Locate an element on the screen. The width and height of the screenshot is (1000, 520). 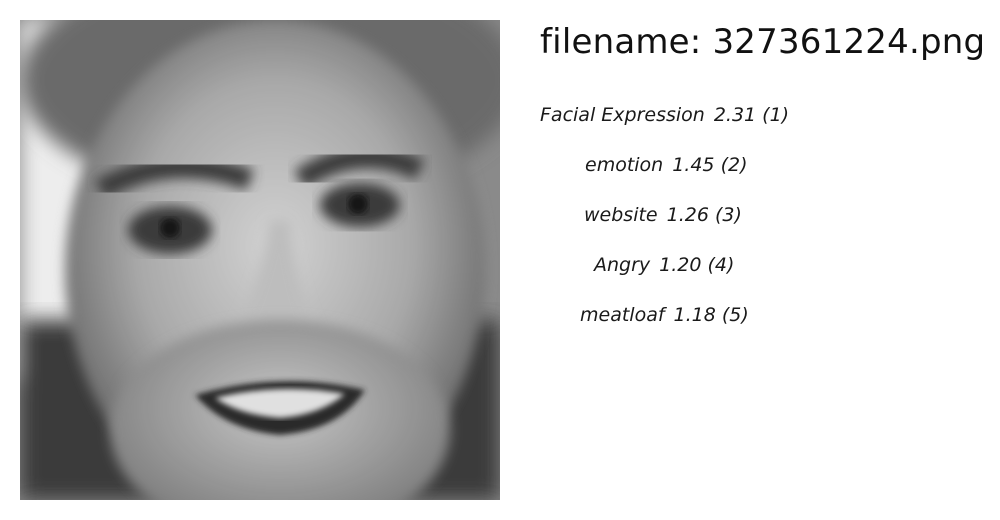
prediction-score: 1.26 is located at coordinates (687, 215).